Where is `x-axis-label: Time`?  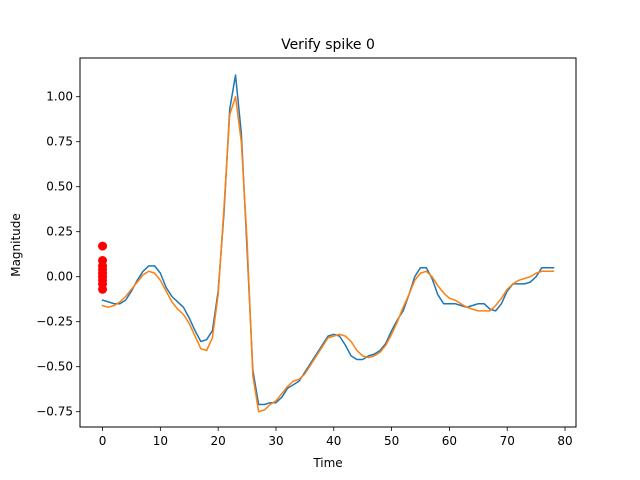 x-axis-label: Time is located at coordinates (327, 463).